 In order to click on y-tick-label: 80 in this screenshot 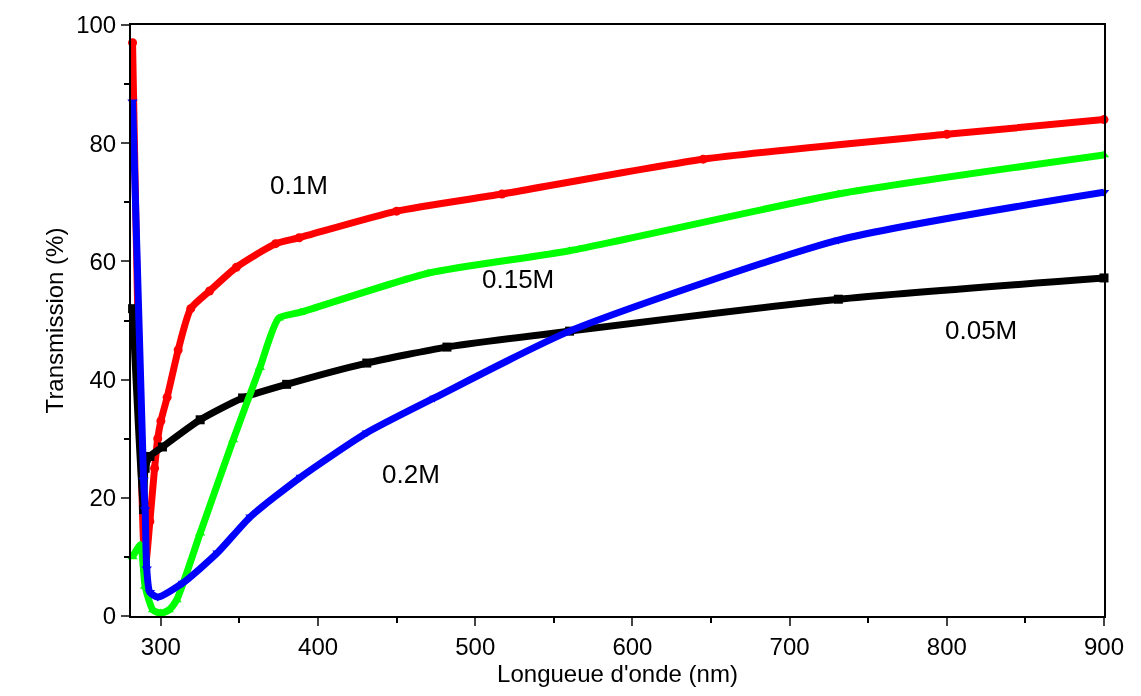, I will do `click(103, 143)`.